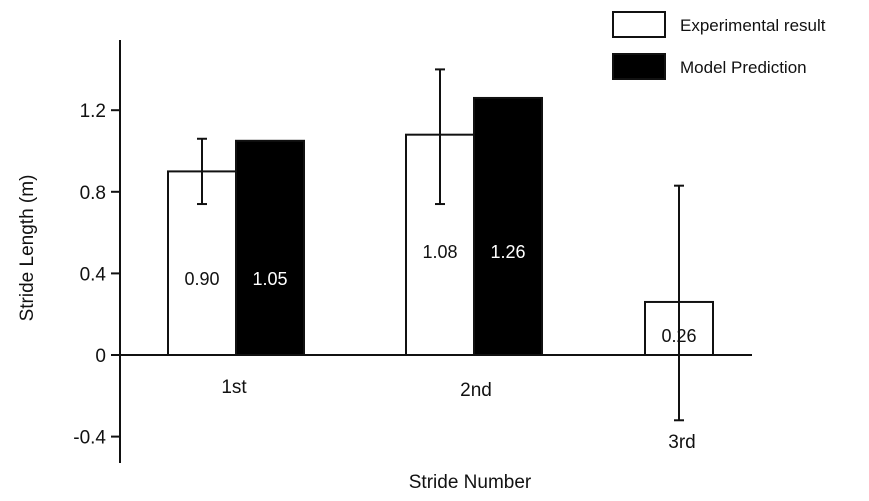 This screenshot has height=501, width=869. Describe the element at coordinates (458, 415) in the screenshot. I see `category-labels: 1st 2nd 3rd` at that location.